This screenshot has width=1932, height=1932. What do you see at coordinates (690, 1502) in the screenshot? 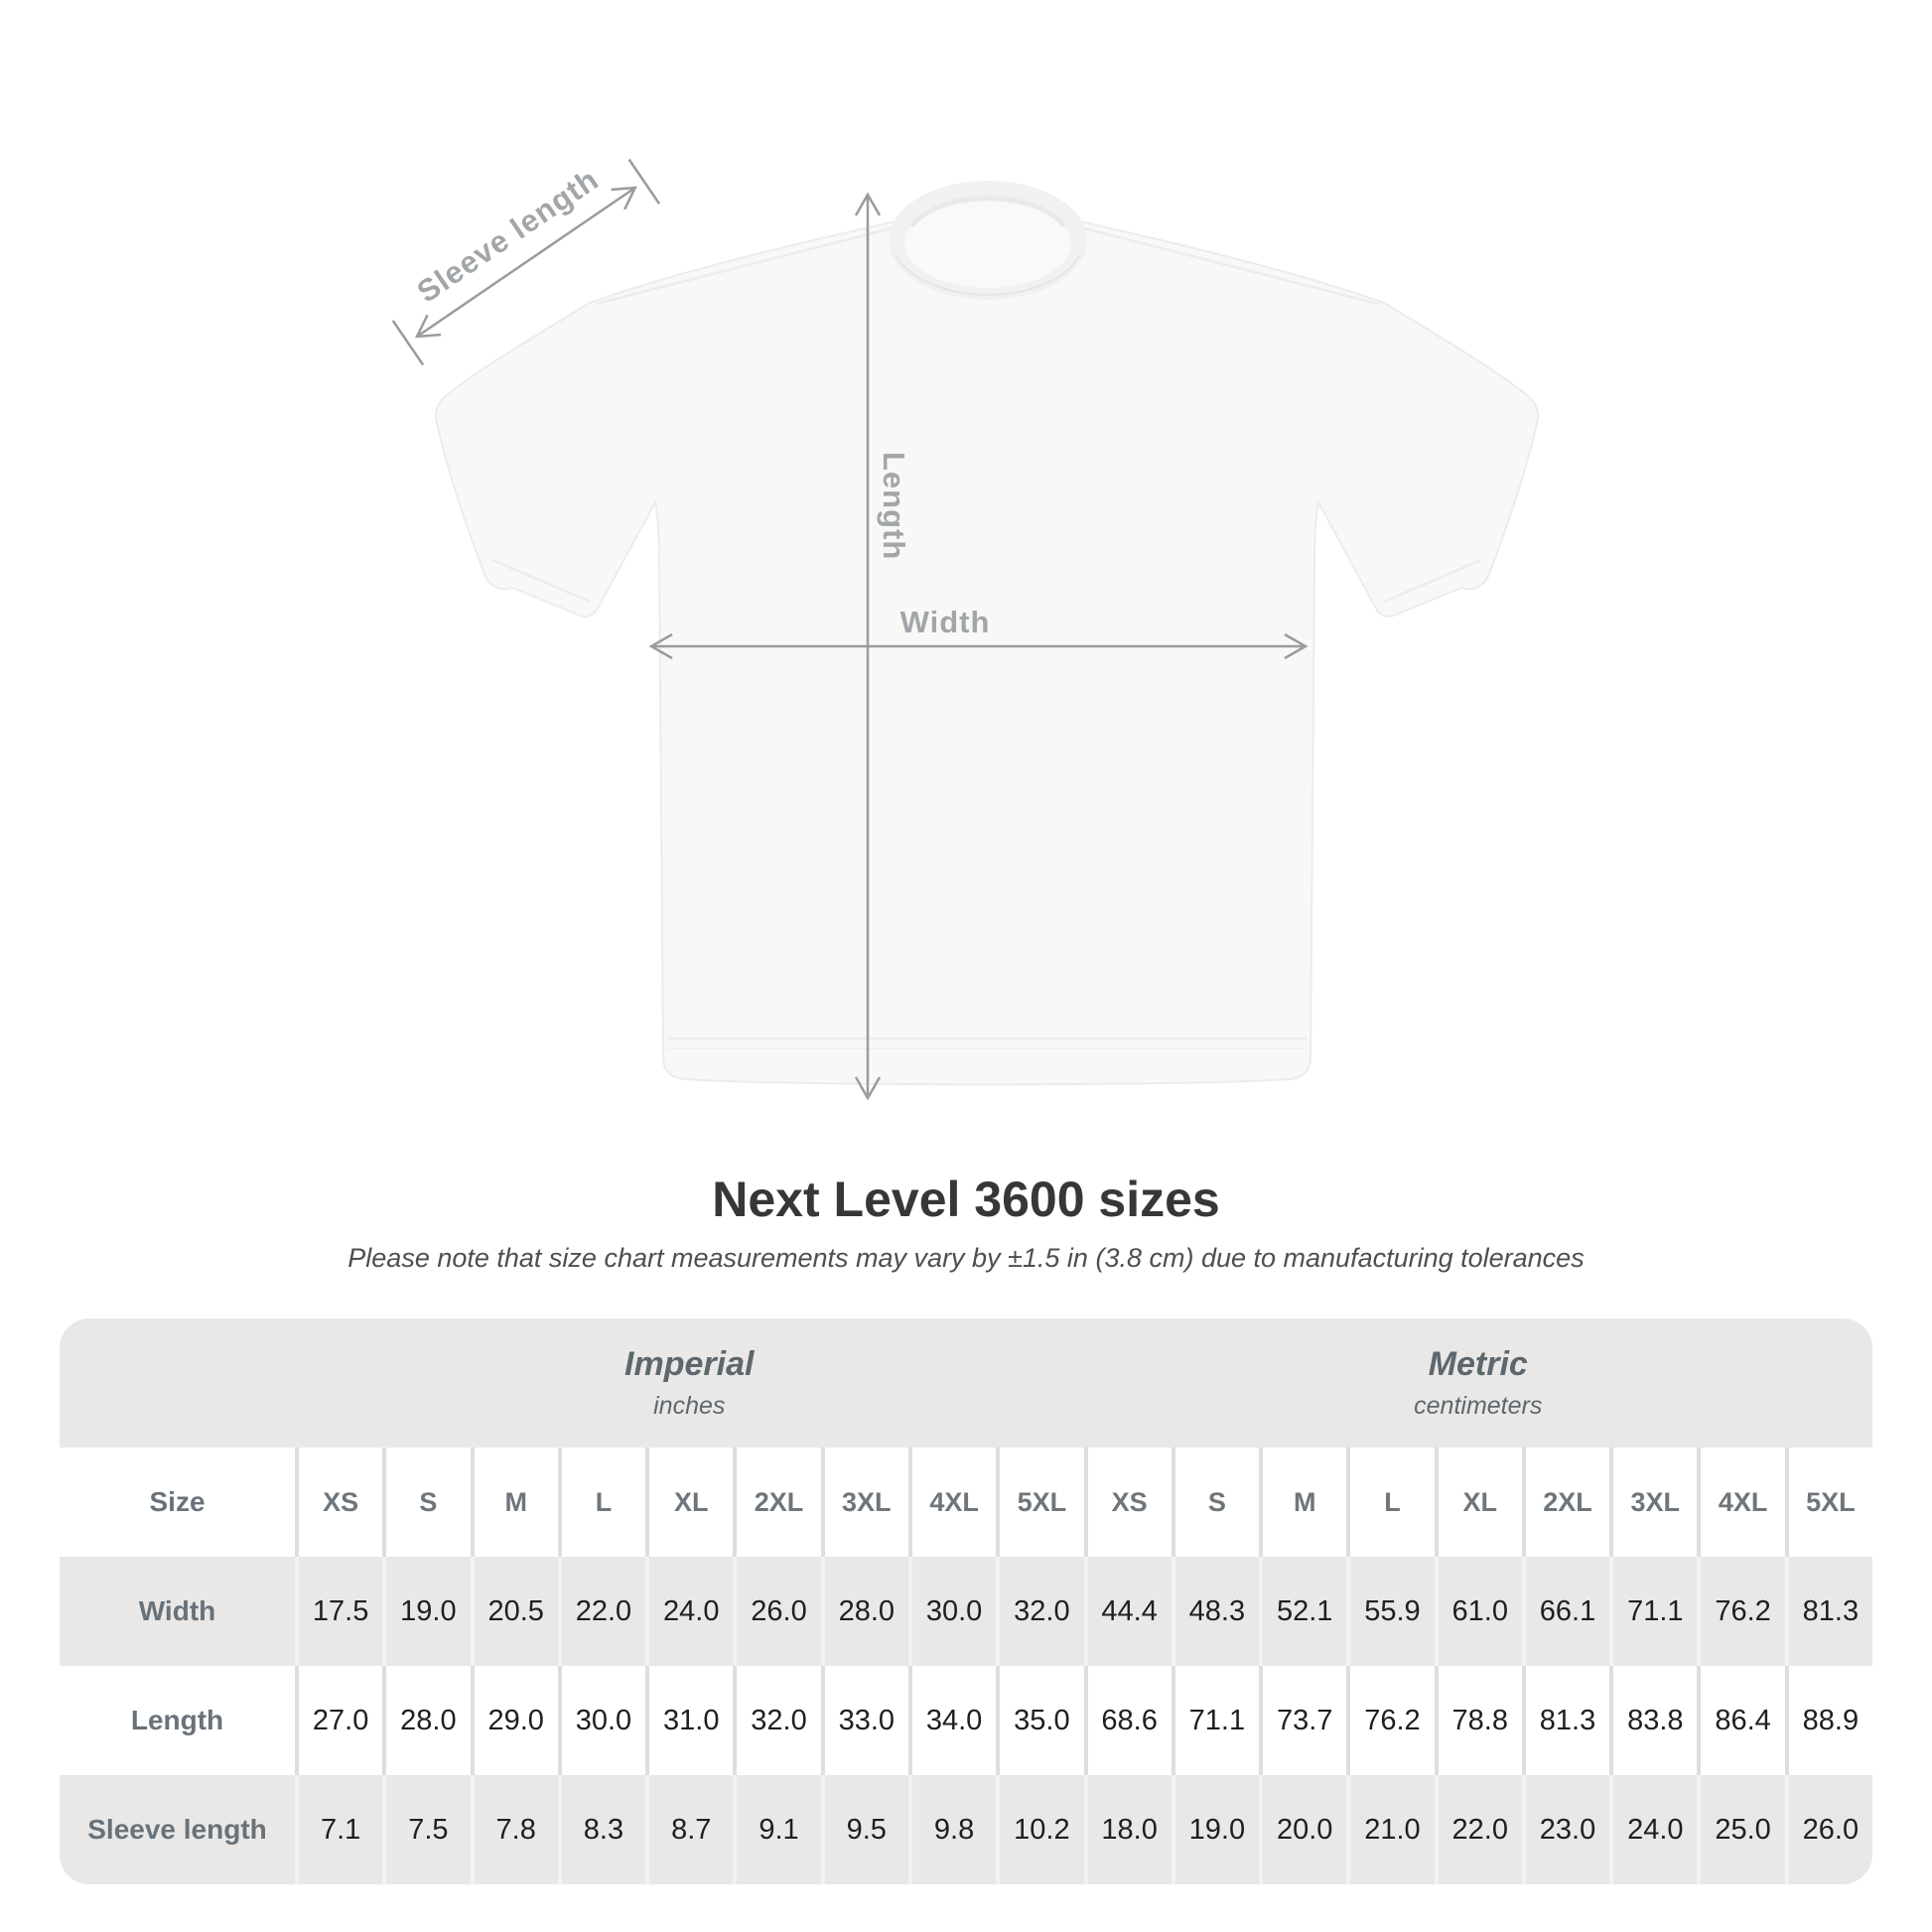
I see `size-header-imperial: XL` at bounding box center [690, 1502].